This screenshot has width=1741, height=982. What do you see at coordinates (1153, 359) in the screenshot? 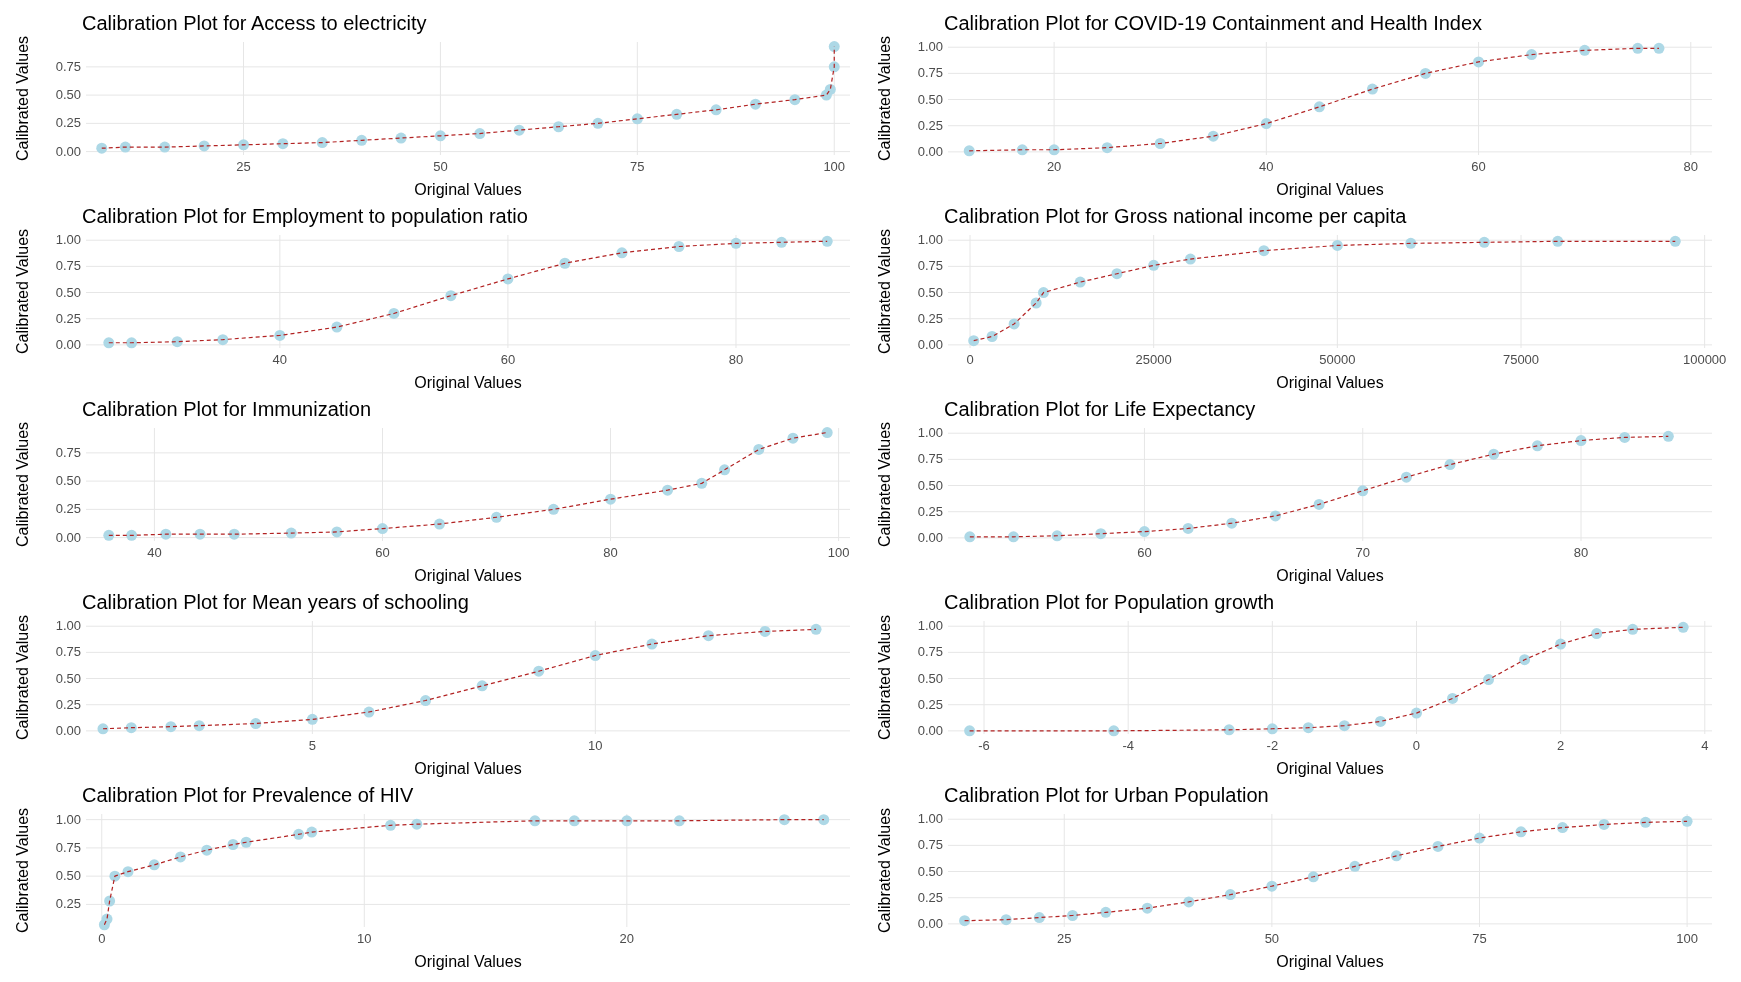
I see `x-tick-label: 25000` at bounding box center [1153, 359].